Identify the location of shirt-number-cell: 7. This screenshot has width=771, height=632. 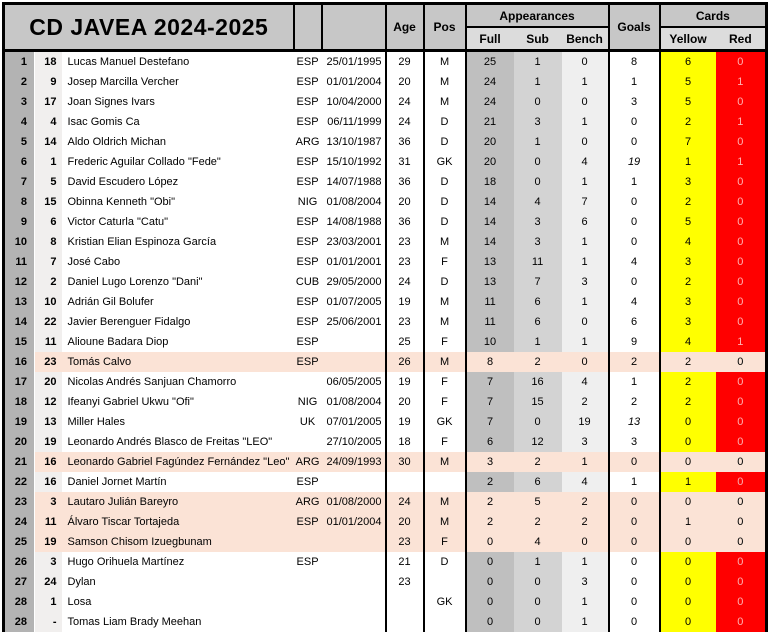
(48, 262).